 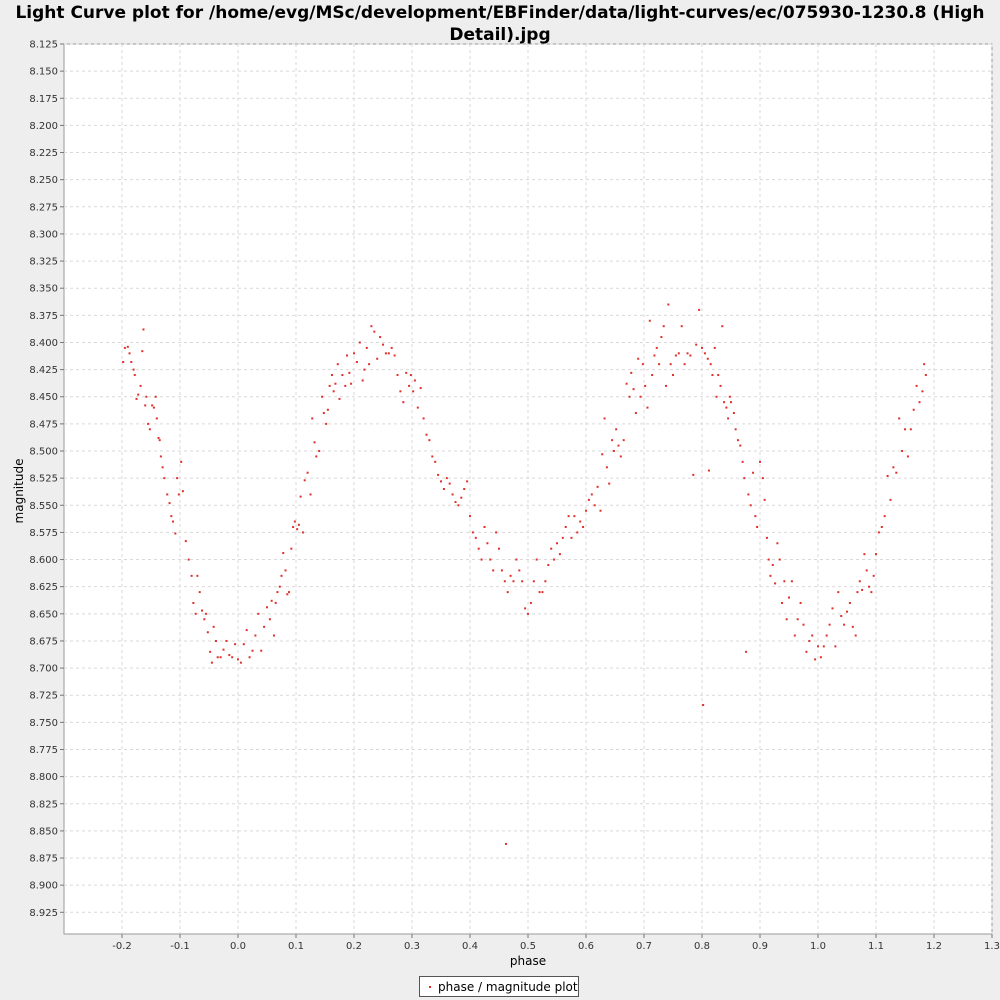 What do you see at coordinates (528, 961) in the screenshot?
I see `x-axis-label: phase` at bounding box center [528, 961].